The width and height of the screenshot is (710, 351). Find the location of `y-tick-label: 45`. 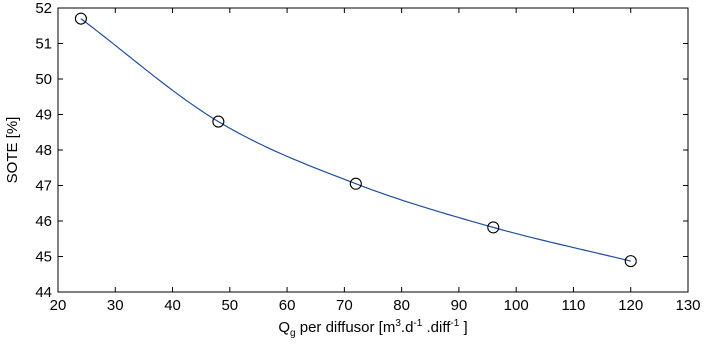

y-tick-label: 45 is located at coordinates (43, 257).